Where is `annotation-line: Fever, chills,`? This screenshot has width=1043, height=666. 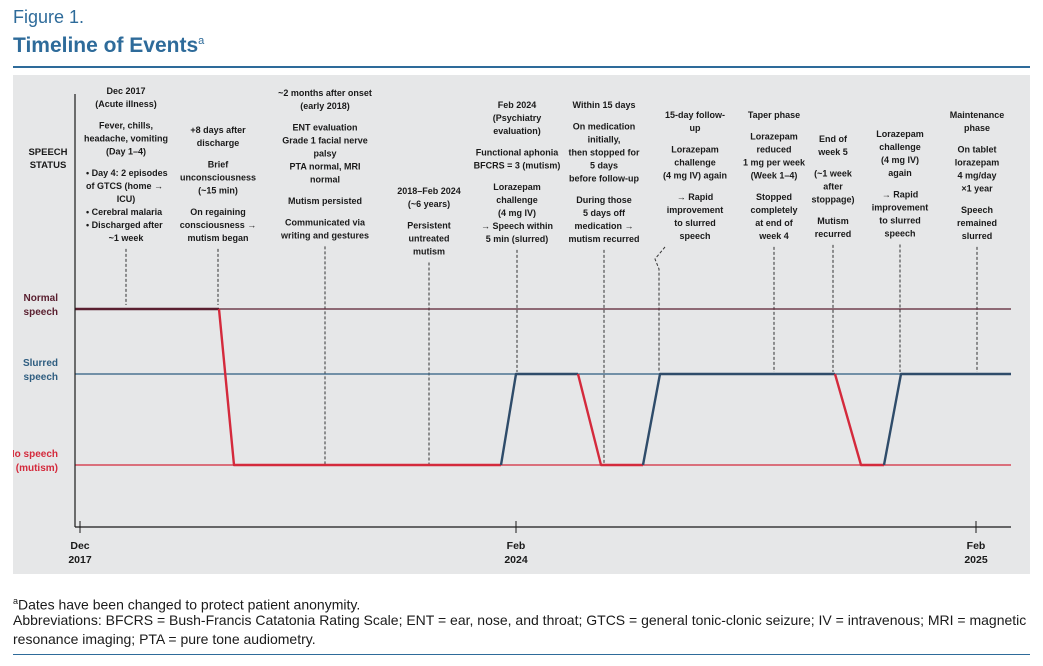 annotation-line: Fever, chills, is located at coordinates (126, 125).